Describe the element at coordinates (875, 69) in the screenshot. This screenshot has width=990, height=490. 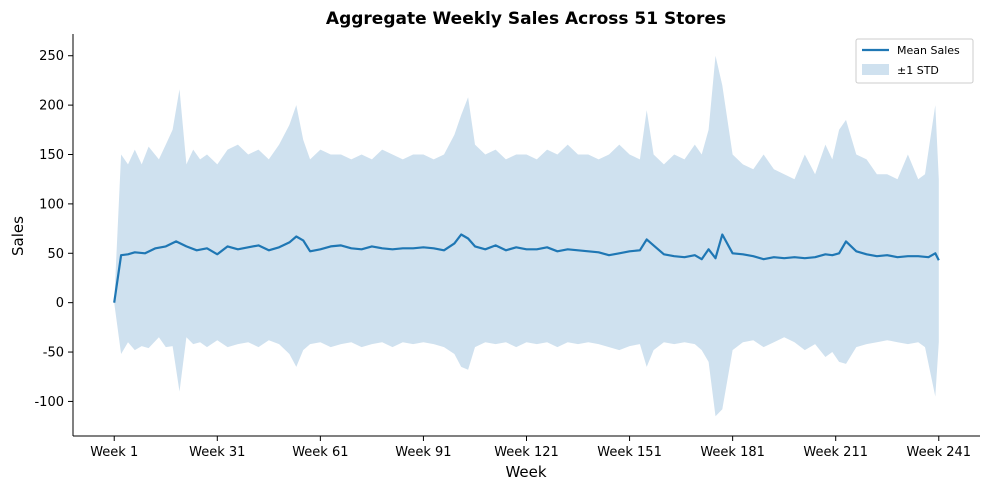
I see `legend-std-swatch` at that location.